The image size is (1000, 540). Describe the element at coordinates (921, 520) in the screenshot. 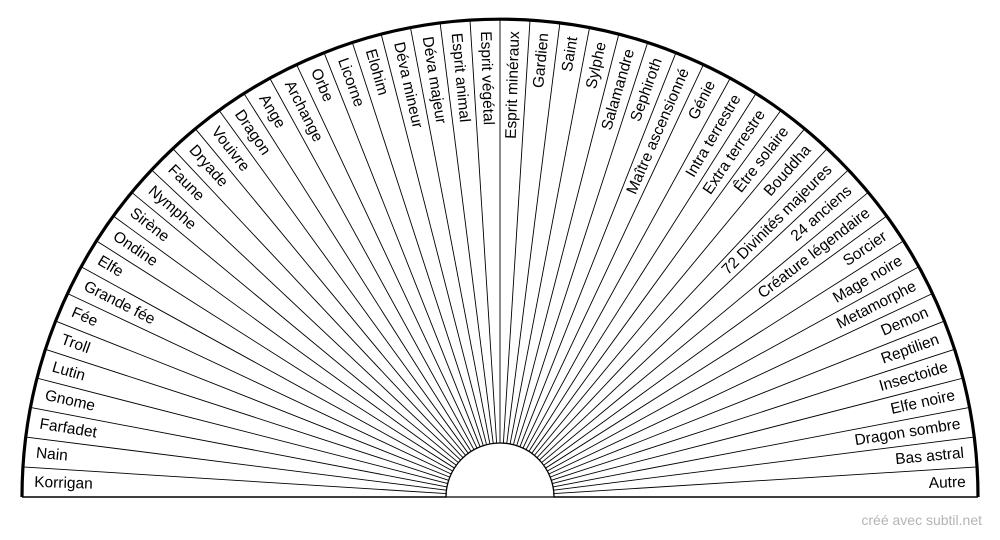

I see `credit-text: créé avec subtil.net` at that location.